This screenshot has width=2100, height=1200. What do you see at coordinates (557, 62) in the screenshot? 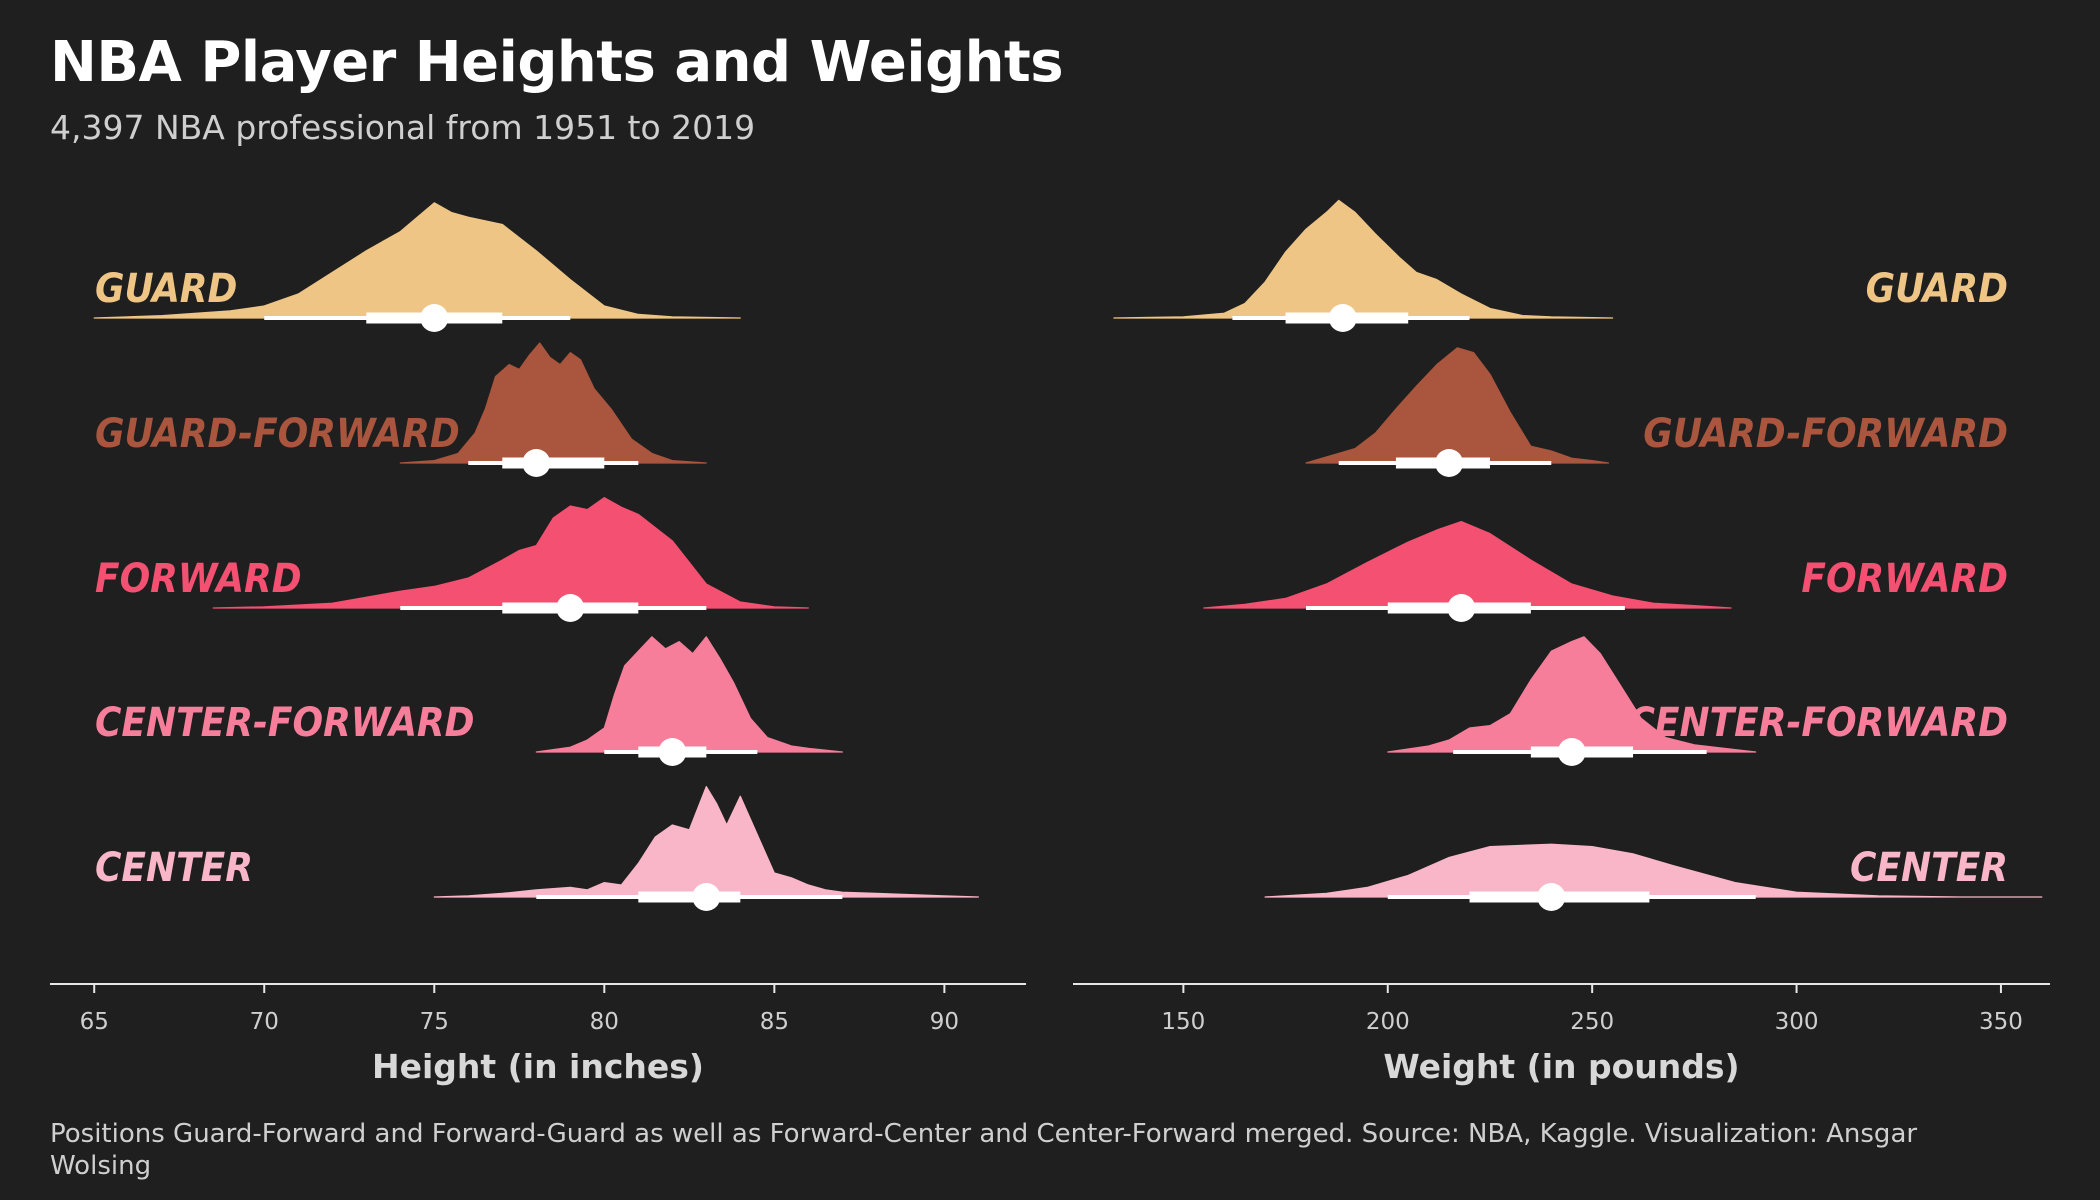
I see `chart-title: NBA Player Heights and Weights` at bounding box center [557, 62].